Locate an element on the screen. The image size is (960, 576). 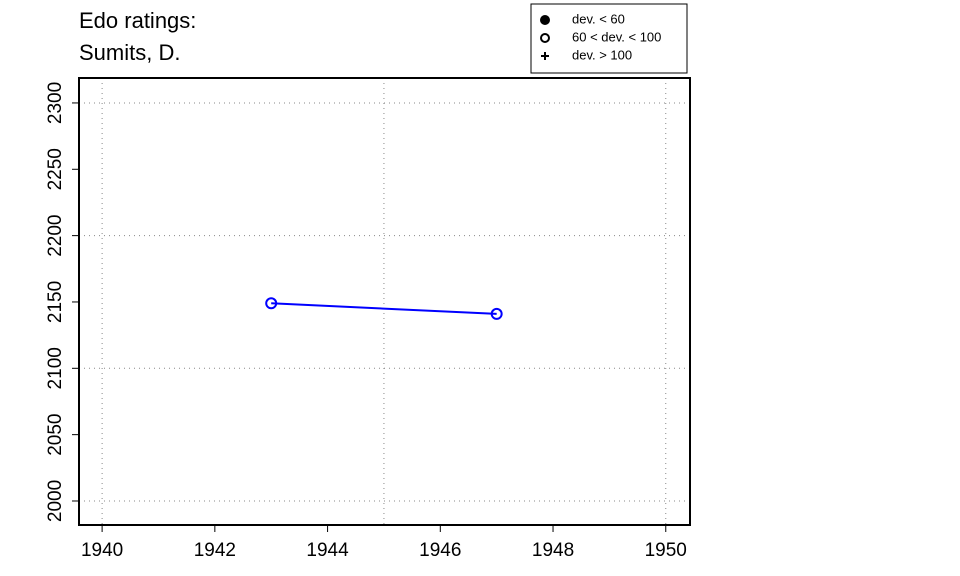
series-line is located at coordinates (384, 308).